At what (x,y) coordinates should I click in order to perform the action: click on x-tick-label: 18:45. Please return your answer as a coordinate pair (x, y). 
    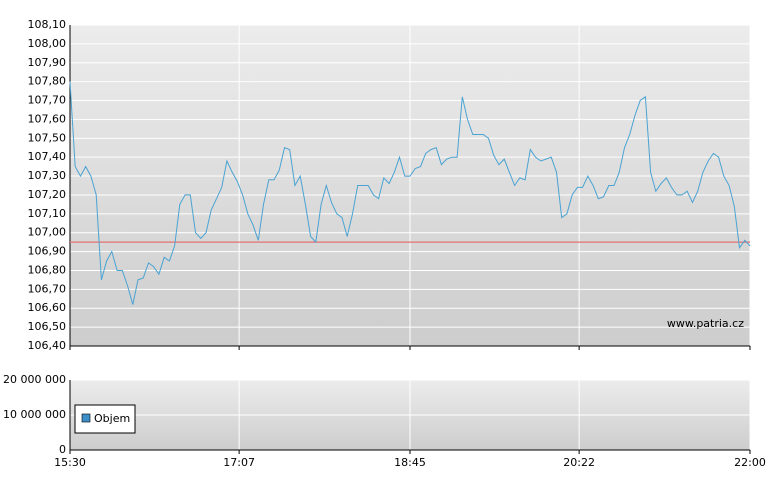
    Looking at the image, I should click on (410, 462).